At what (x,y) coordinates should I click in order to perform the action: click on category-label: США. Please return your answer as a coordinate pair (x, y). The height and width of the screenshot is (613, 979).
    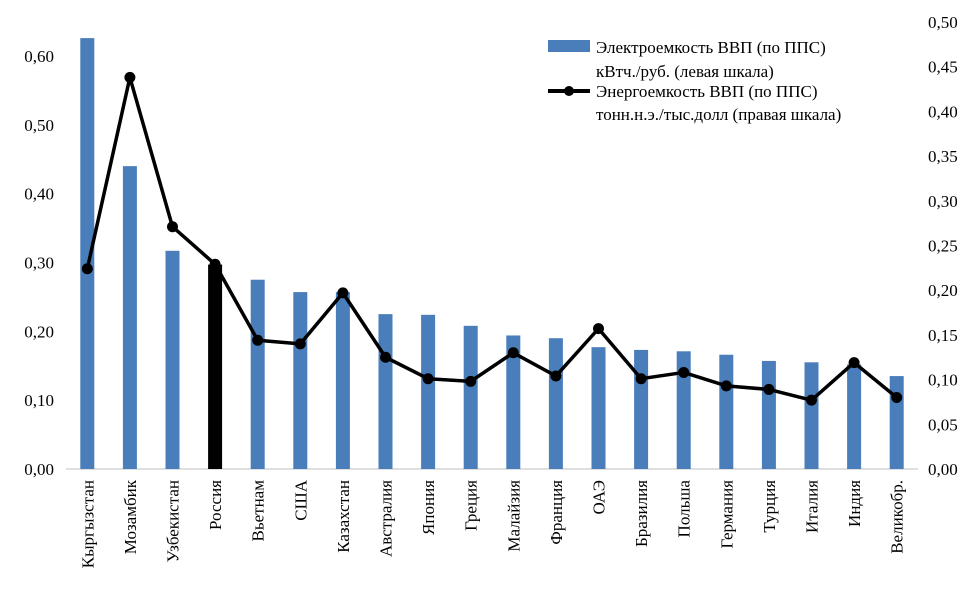
    Looking at the image, I should click on (300, 499).